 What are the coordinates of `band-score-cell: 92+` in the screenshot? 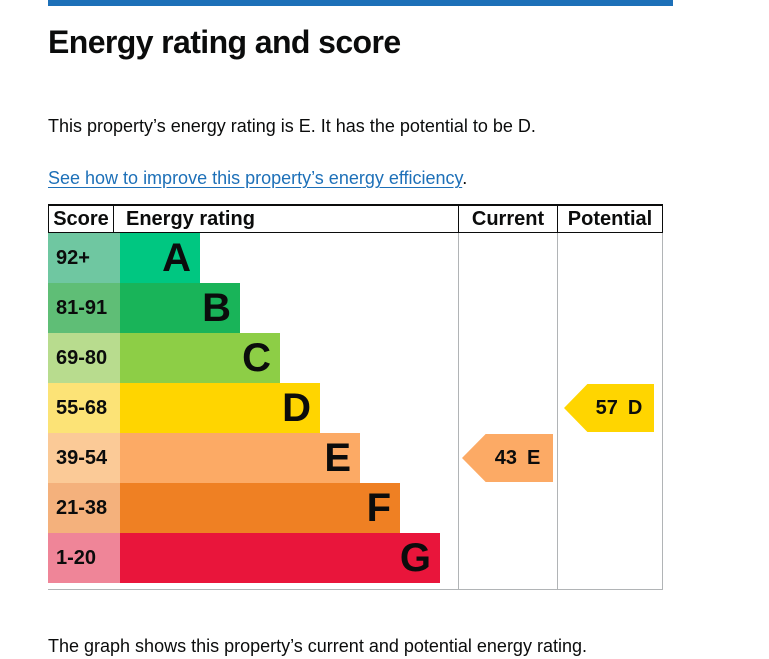 It's located at (84, 258).